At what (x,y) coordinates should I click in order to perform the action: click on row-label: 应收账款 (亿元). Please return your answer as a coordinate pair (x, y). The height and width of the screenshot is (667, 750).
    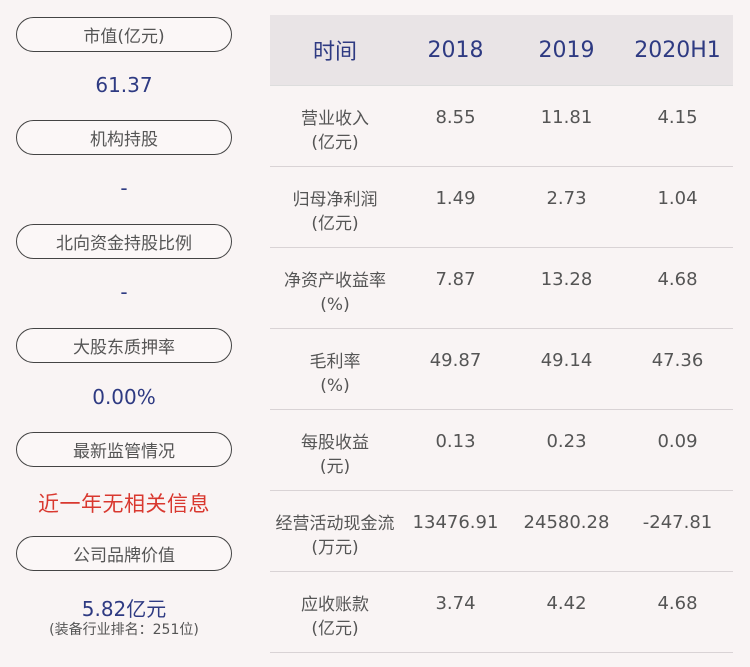
    Looking at the image, I should click on (335, 606).